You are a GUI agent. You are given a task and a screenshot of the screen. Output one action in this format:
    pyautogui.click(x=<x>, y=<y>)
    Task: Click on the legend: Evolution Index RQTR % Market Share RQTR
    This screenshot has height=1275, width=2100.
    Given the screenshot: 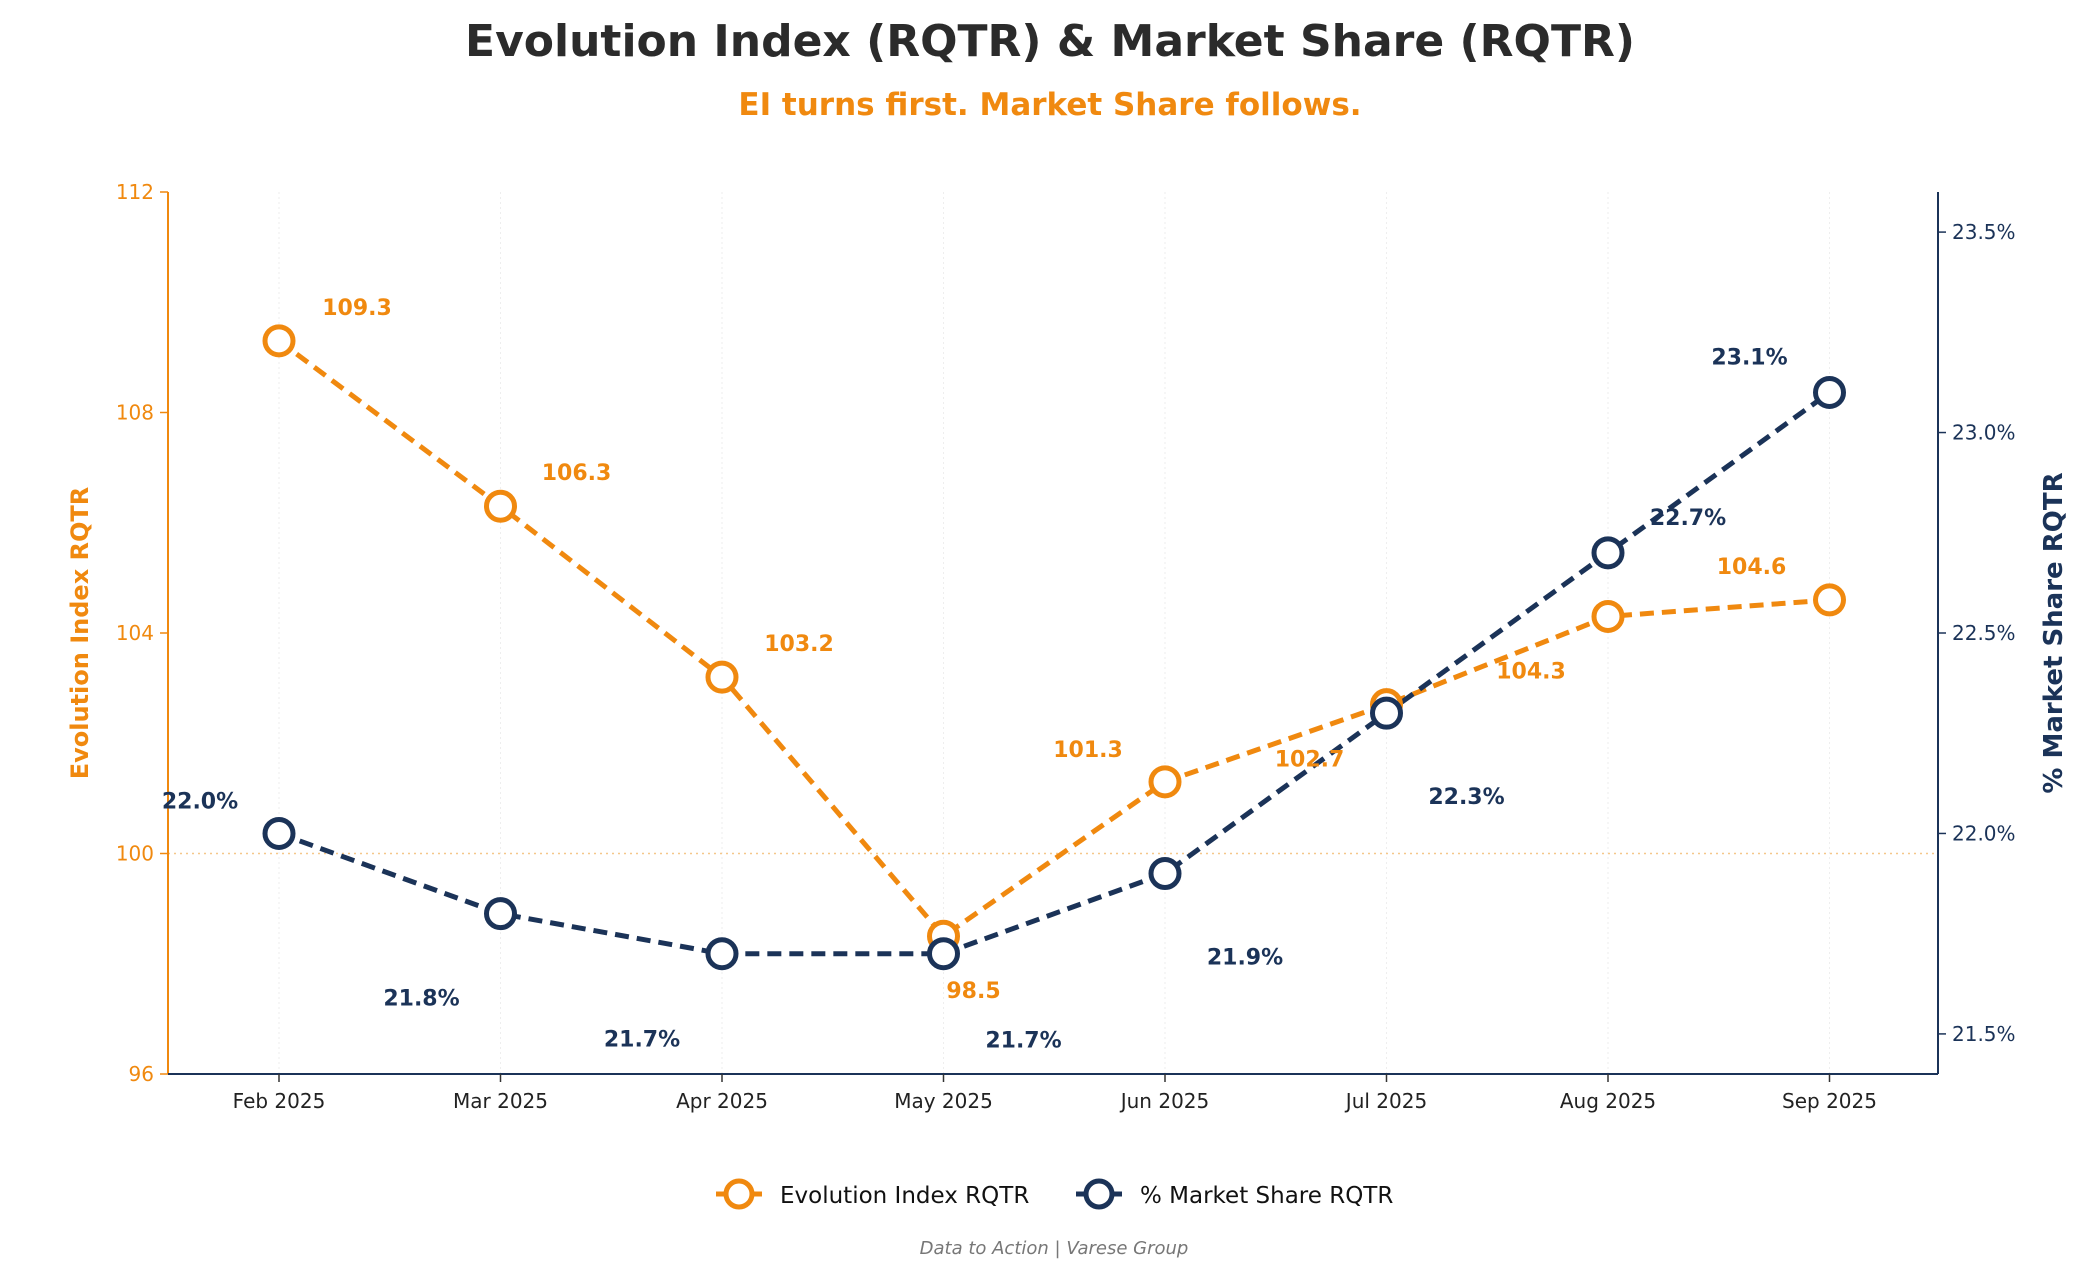 What is the action you would take?
    pyautogui.click(x=1054, y=1194)
    